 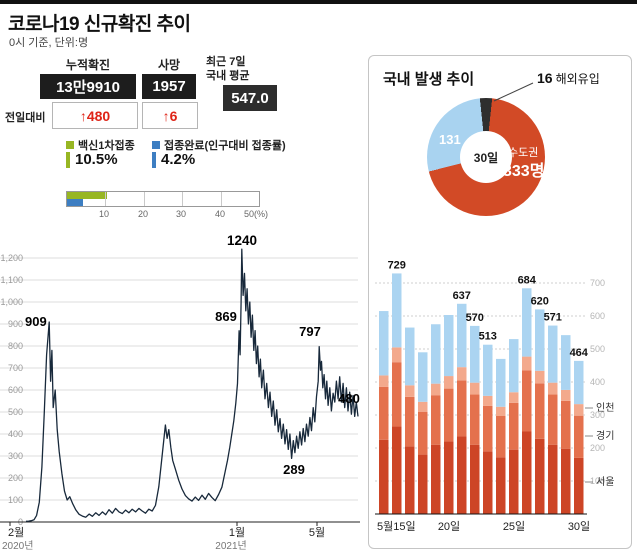 I want to click on svg-text: 684, so click(x=527, y=280).